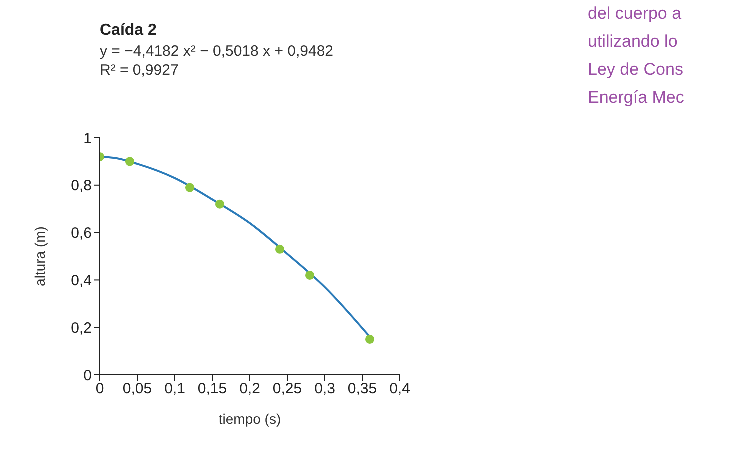 This screenshot has width=729, height=454. I want to click on text: Ley de Cons, so click(636, 70).